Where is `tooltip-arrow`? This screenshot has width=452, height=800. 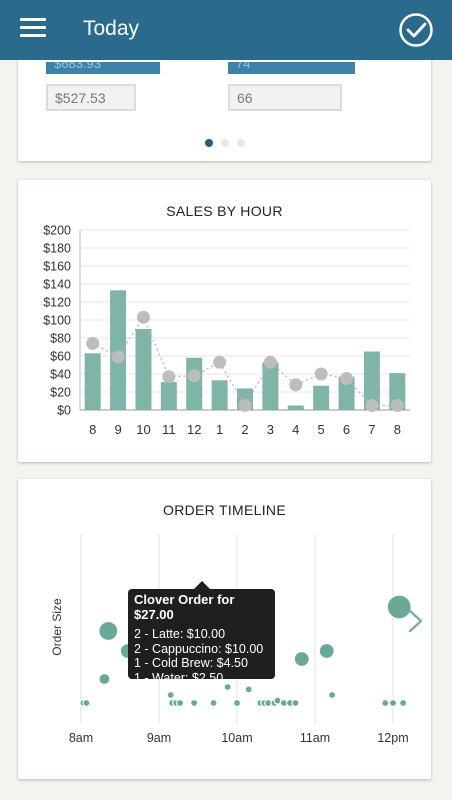 tooltip-arrow is located at coordinates (202, 585).